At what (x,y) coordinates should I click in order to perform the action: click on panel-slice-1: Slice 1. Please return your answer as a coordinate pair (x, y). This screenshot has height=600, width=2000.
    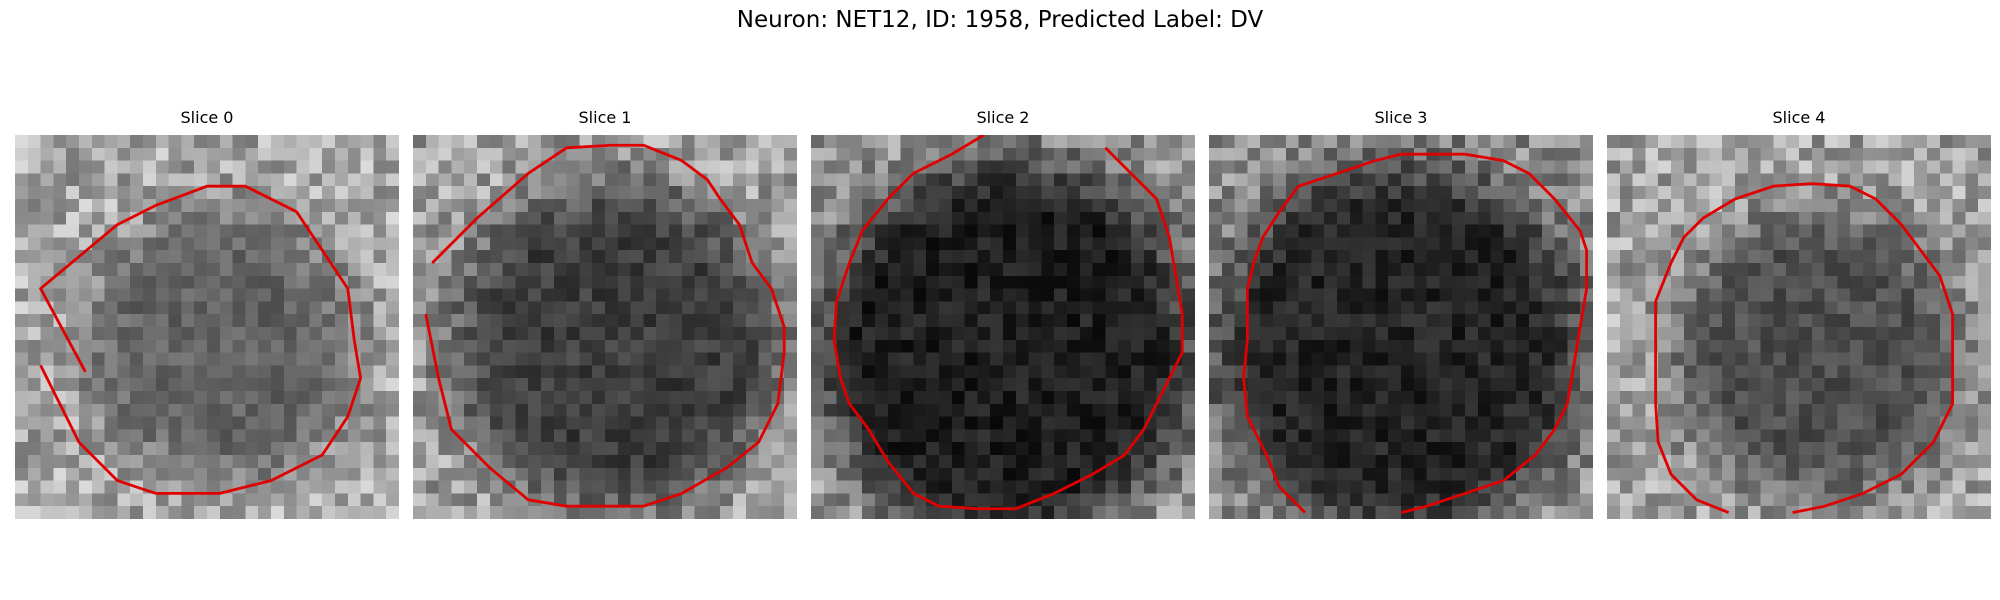
    Looking at the image, I should click on (605, 318).